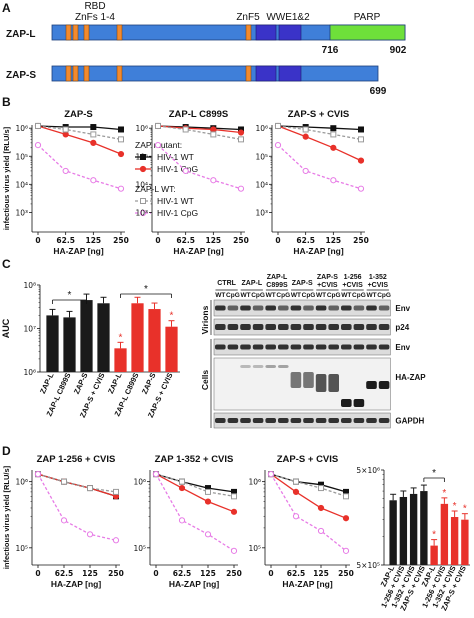 This screenshot has width=474, height=618. What do you see at coordinates (367, 32) in the screenshot?
I see `parp-domain` at bounding box center [367, 32].